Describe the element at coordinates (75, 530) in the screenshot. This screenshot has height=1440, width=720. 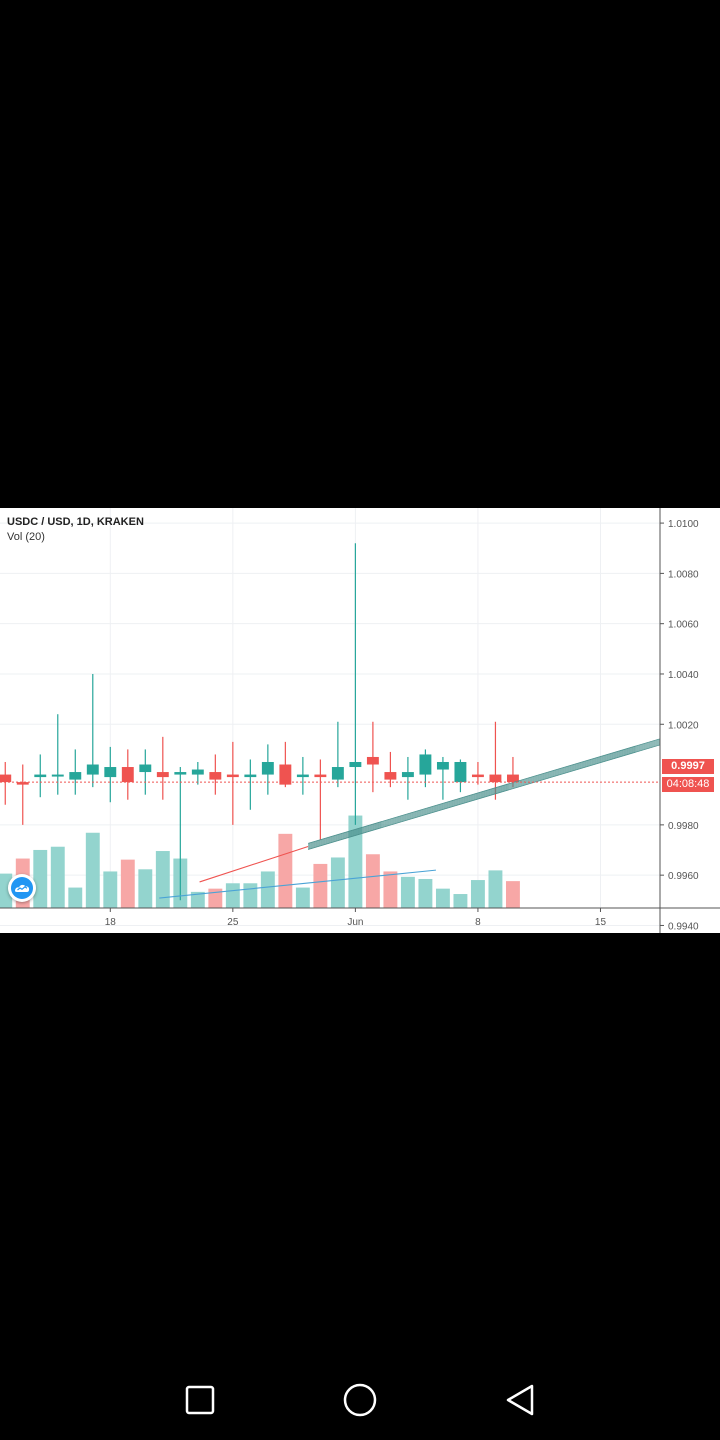
I see `chart-legend: USDC / USD, 1D, KRAKEN Vol (20)` at that location.